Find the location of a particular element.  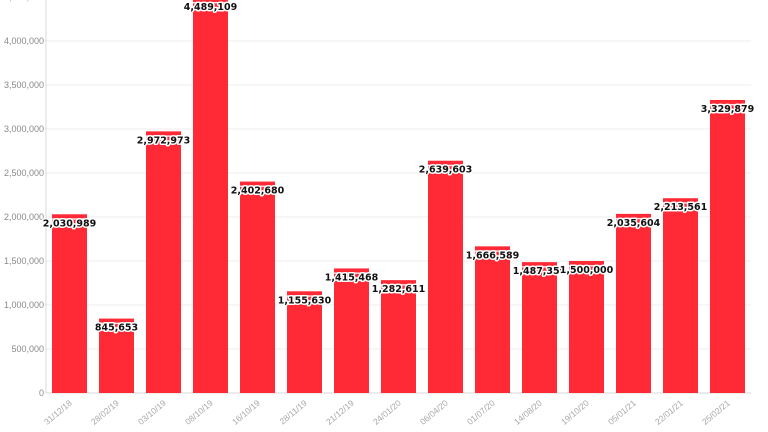

data-label: 3,329,879 is located at coordinates (728, 109).